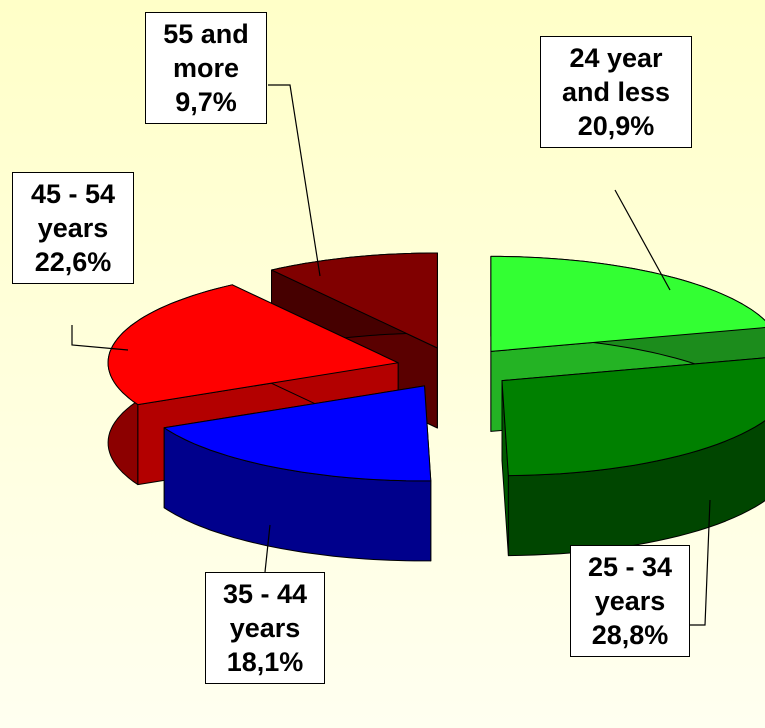 The width and height of the screenshot is (765, 728). Describe the element at coordinates (265, 662) in the screenshot. I see `label-value: 18,1%` at that location.